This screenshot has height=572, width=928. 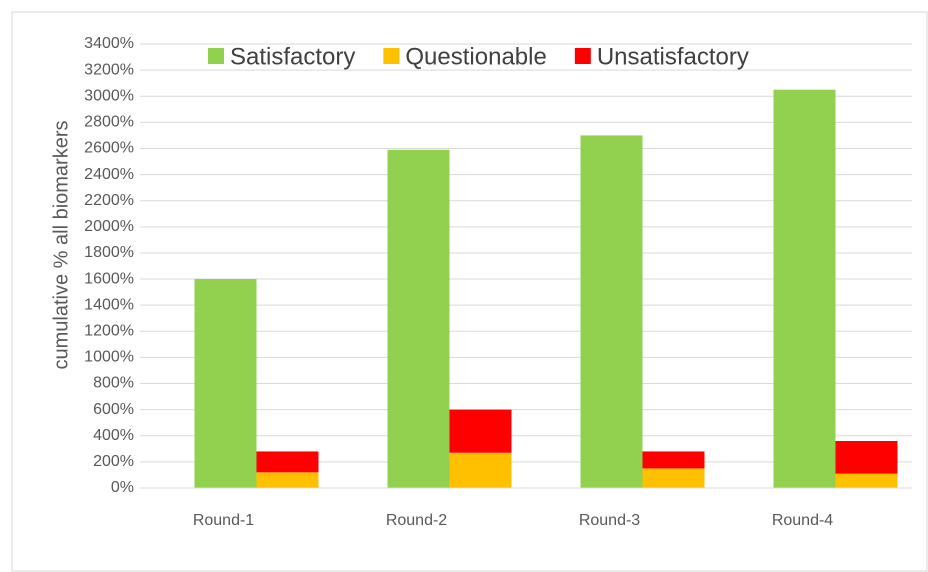 I want to click on y-axis-title: cumulative % all biomarkers, so click(x=61, y=245).